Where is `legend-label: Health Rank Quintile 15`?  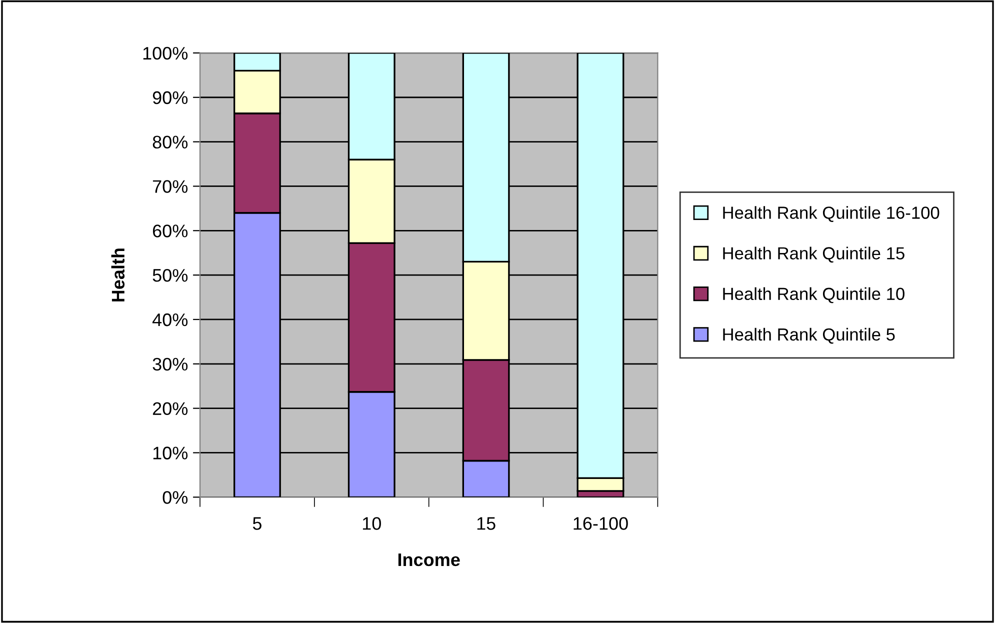
legend-label: Health Rank Quintile 15 is located at coordinates (813, 254).